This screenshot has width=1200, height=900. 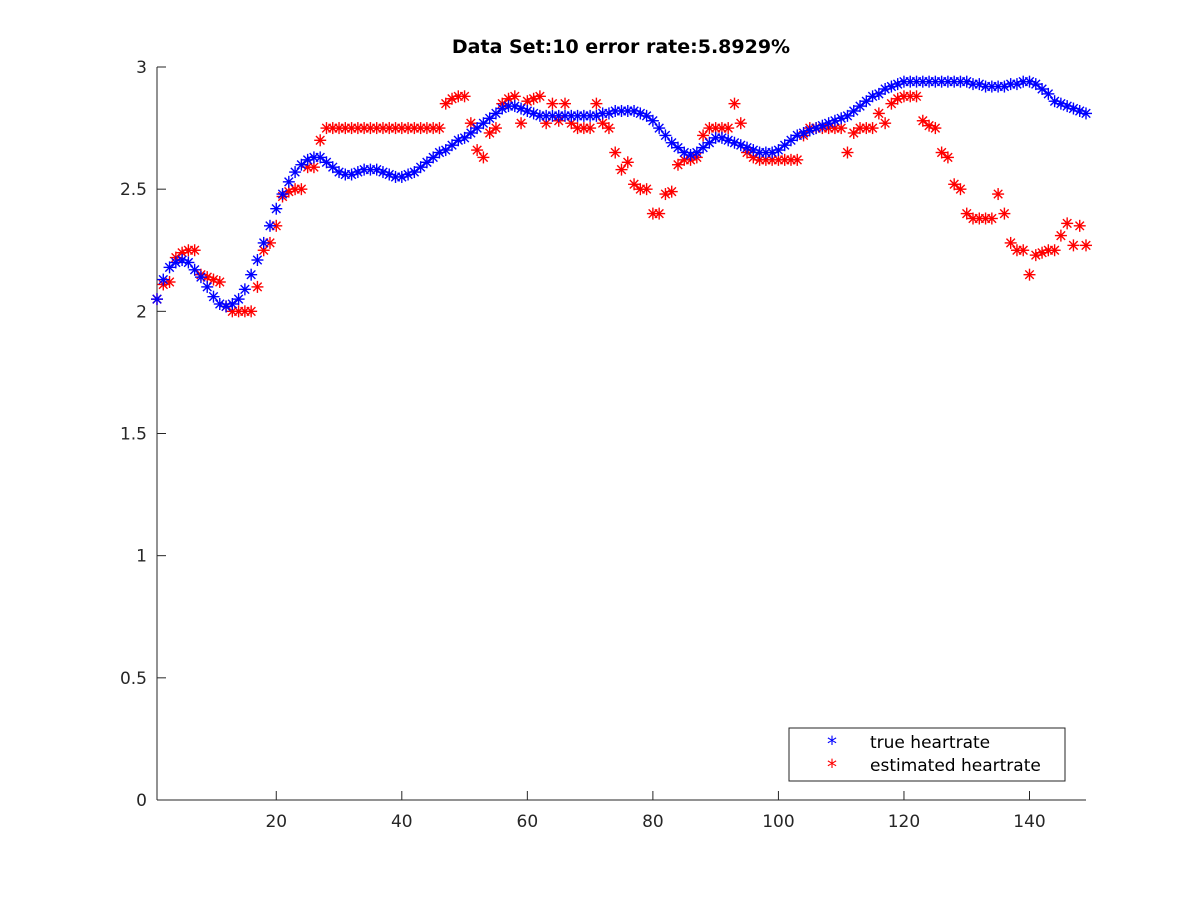 What do you see at coordinates (141, 557) in the screenshot?
I see `y-tick-label: 1` at bounding box center [141, 557].